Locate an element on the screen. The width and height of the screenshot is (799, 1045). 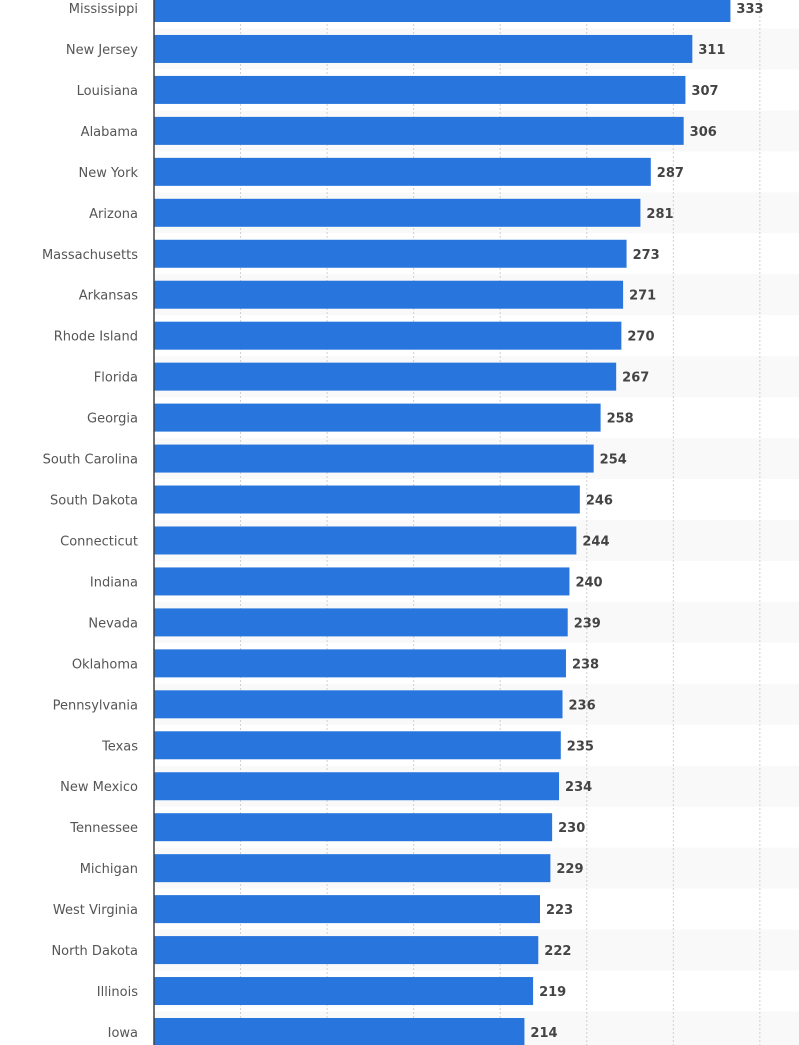
category-label: Arkansas is located at coordinates (108, 296).